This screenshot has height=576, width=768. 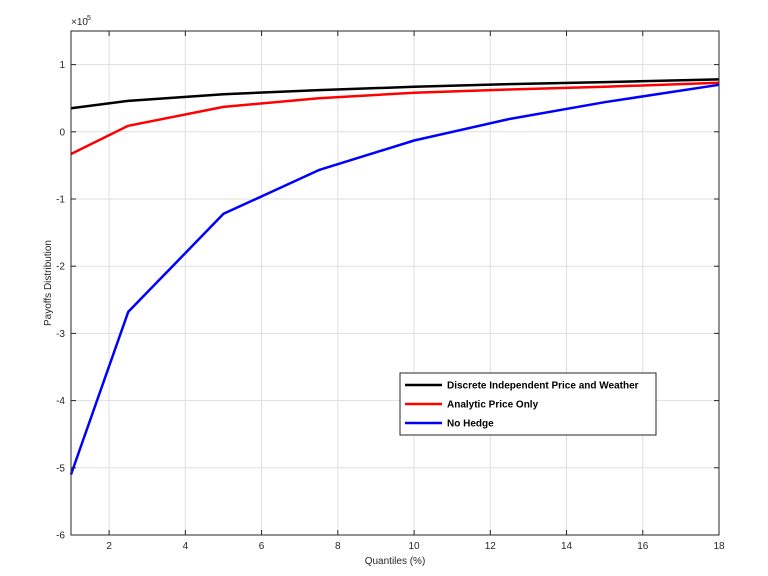 I want to click on x-axis-label: Quantiles (%), so click(x=395, y=561).